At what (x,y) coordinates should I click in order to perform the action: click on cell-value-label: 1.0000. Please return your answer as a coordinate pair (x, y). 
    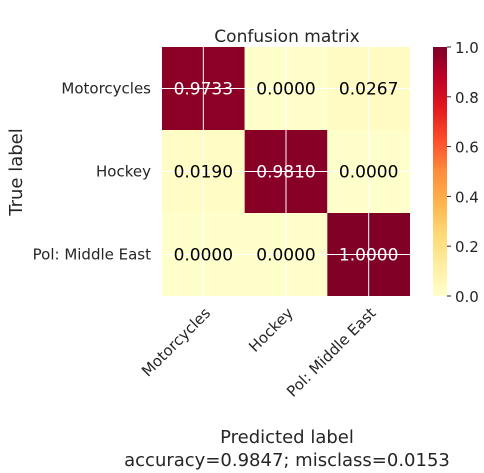
    Looking at the image, I should click on (368, 256).